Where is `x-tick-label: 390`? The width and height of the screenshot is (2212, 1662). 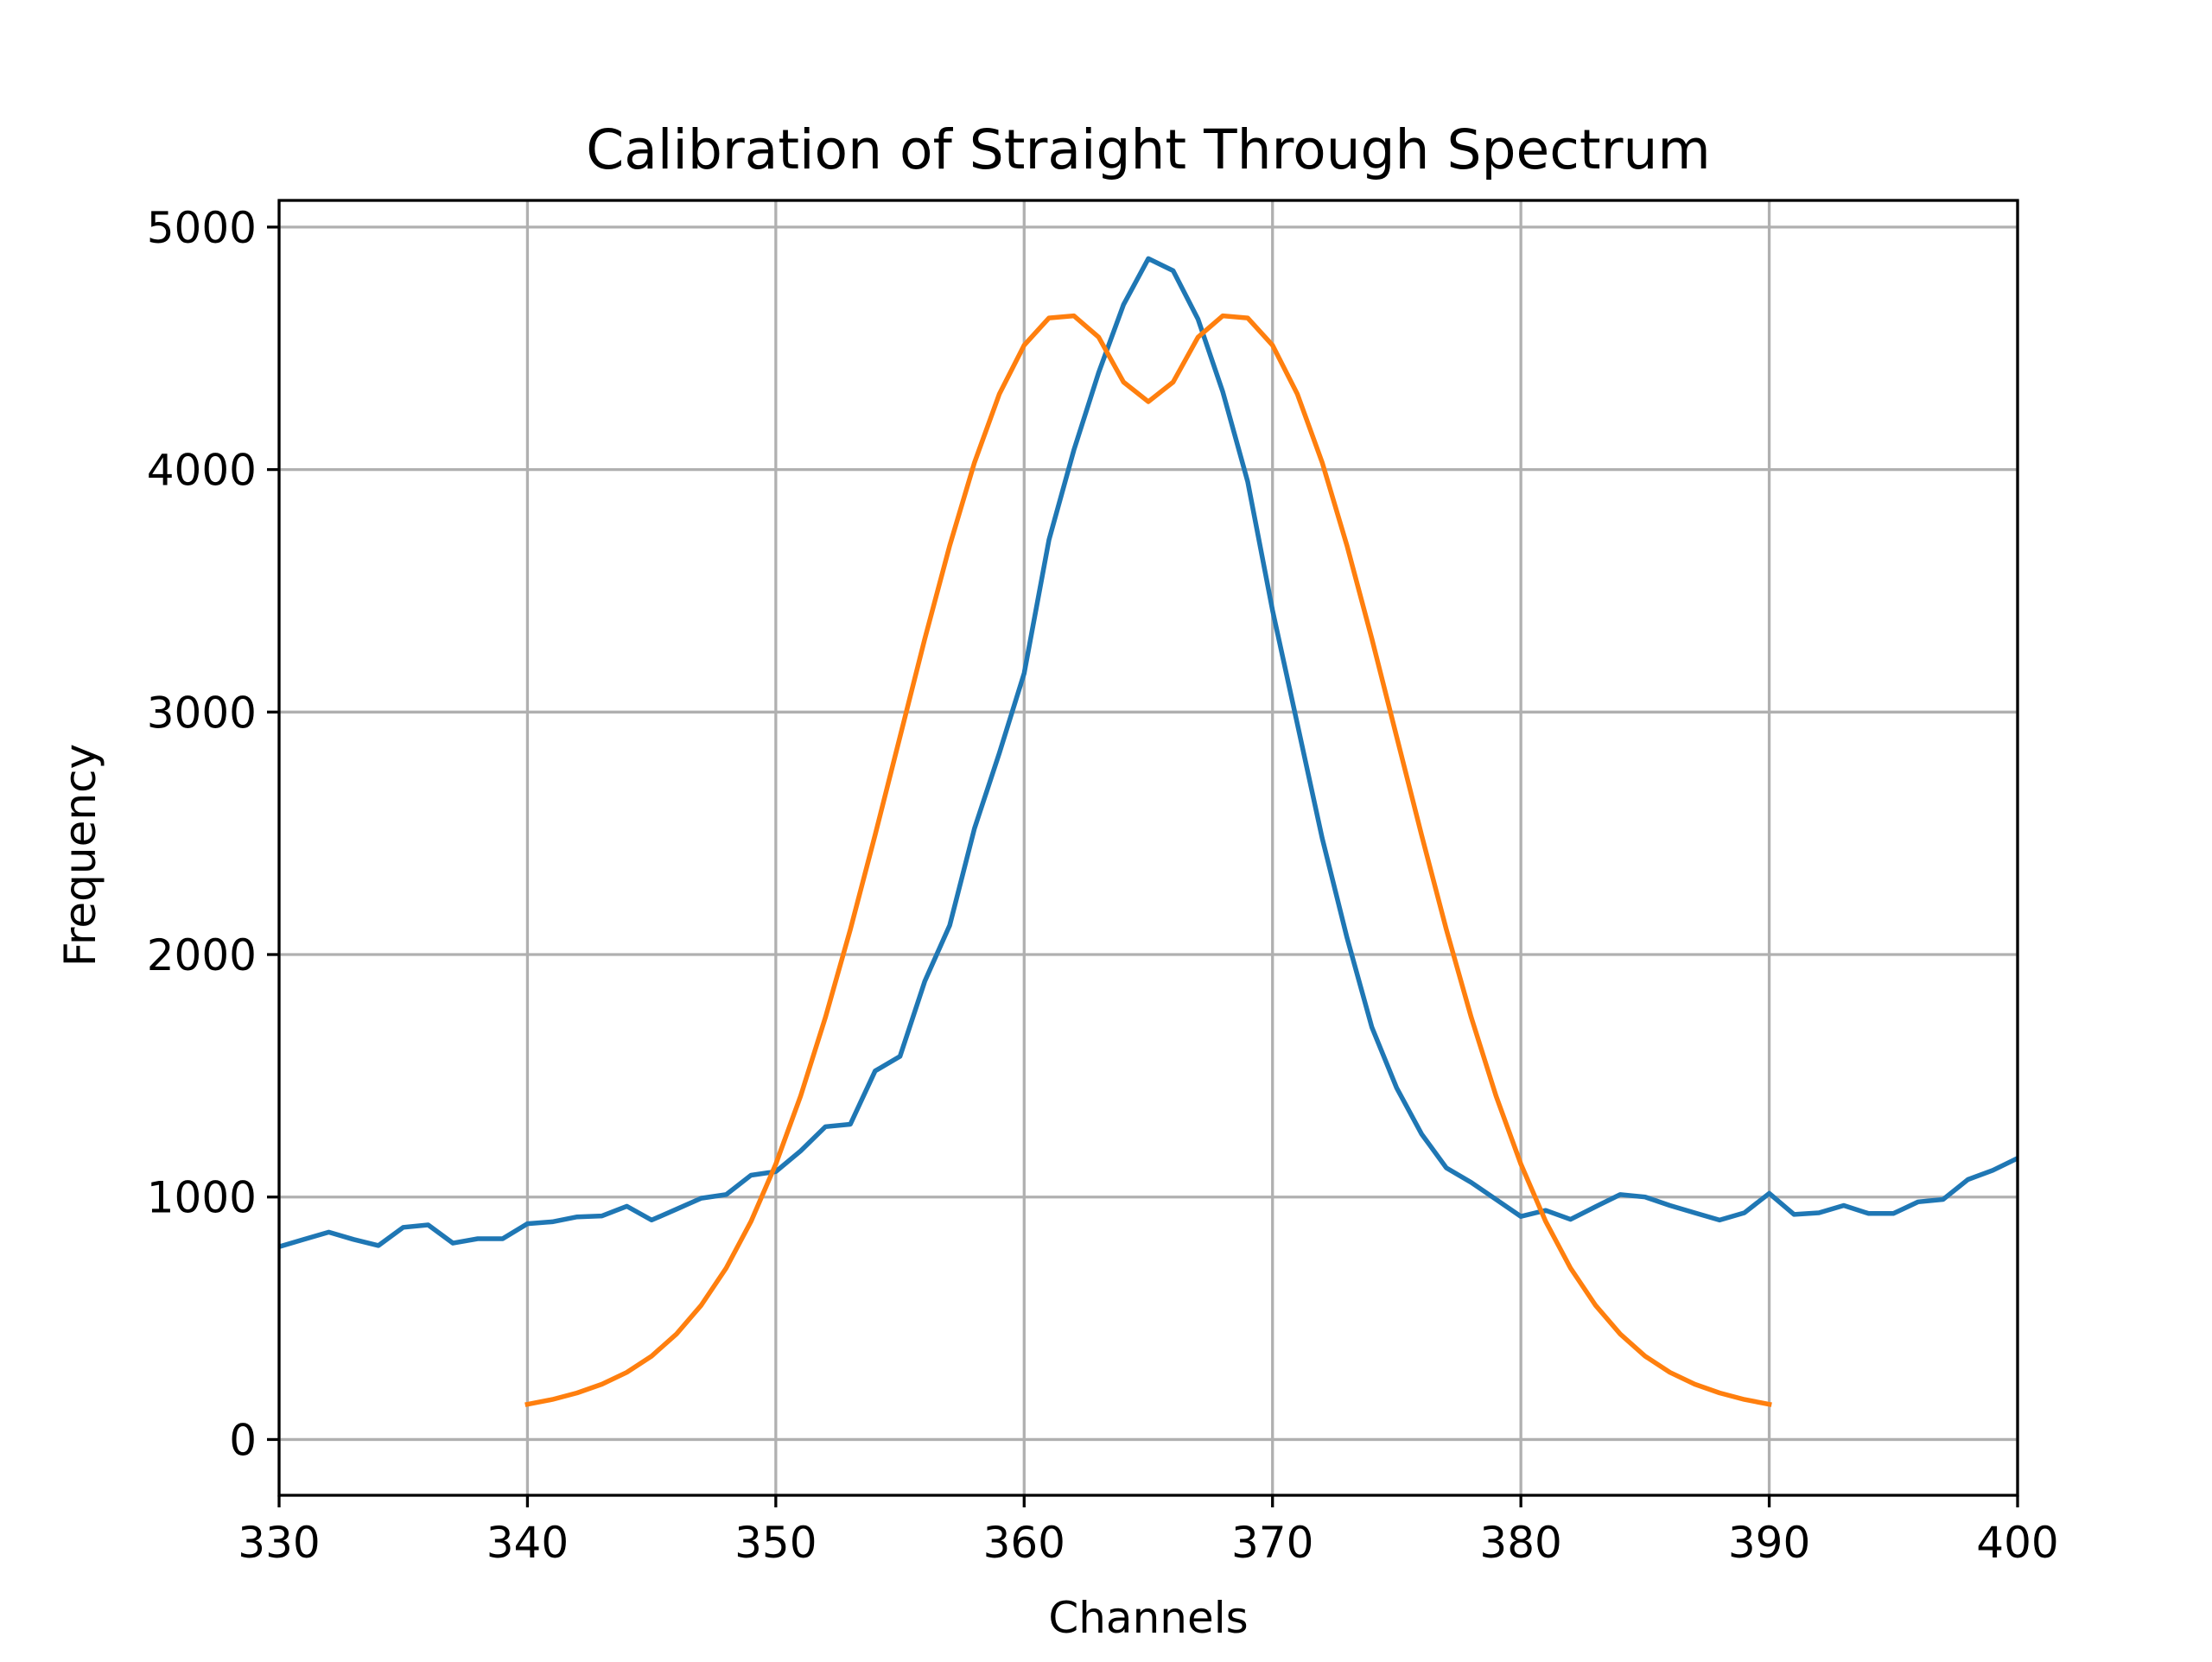
x-tick-label: 390 is located at coordinates (1769, 1543).